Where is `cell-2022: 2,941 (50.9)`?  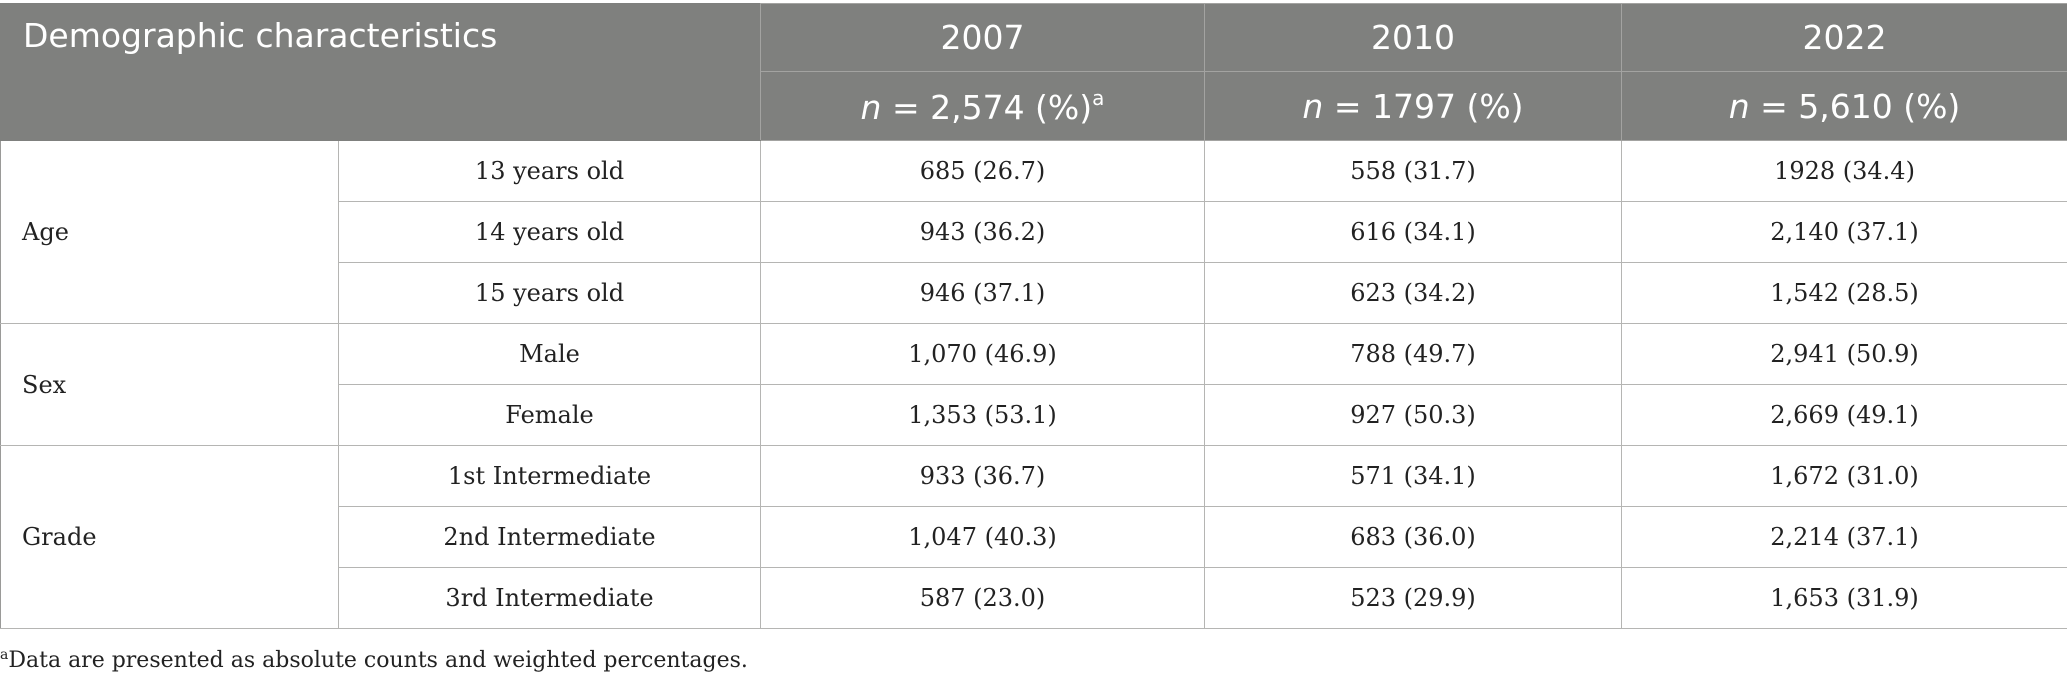 cell-2022: 2,941 (50.9) is located at coordinates (1844, 354).